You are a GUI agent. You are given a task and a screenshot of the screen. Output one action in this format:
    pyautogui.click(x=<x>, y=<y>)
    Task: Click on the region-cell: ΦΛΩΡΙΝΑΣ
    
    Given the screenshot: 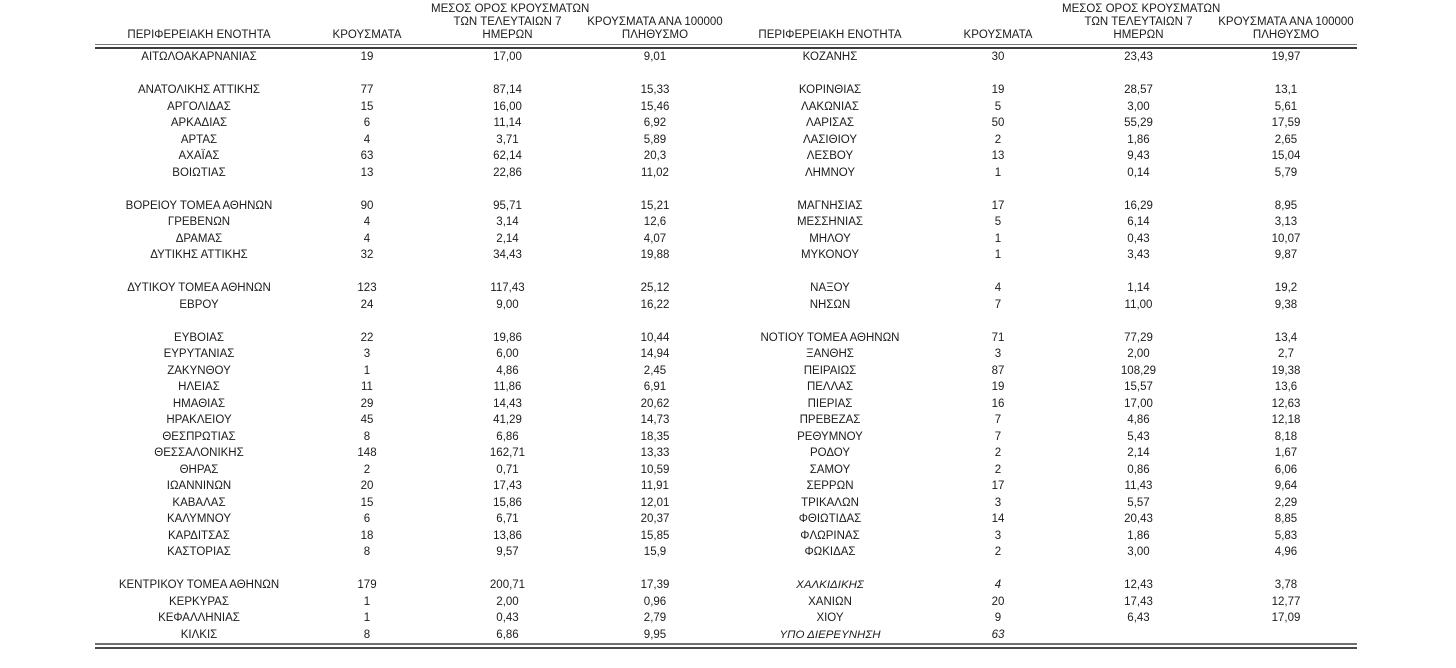 What is the action you would take?
    pyautogui.click(x=830, y=535)
    